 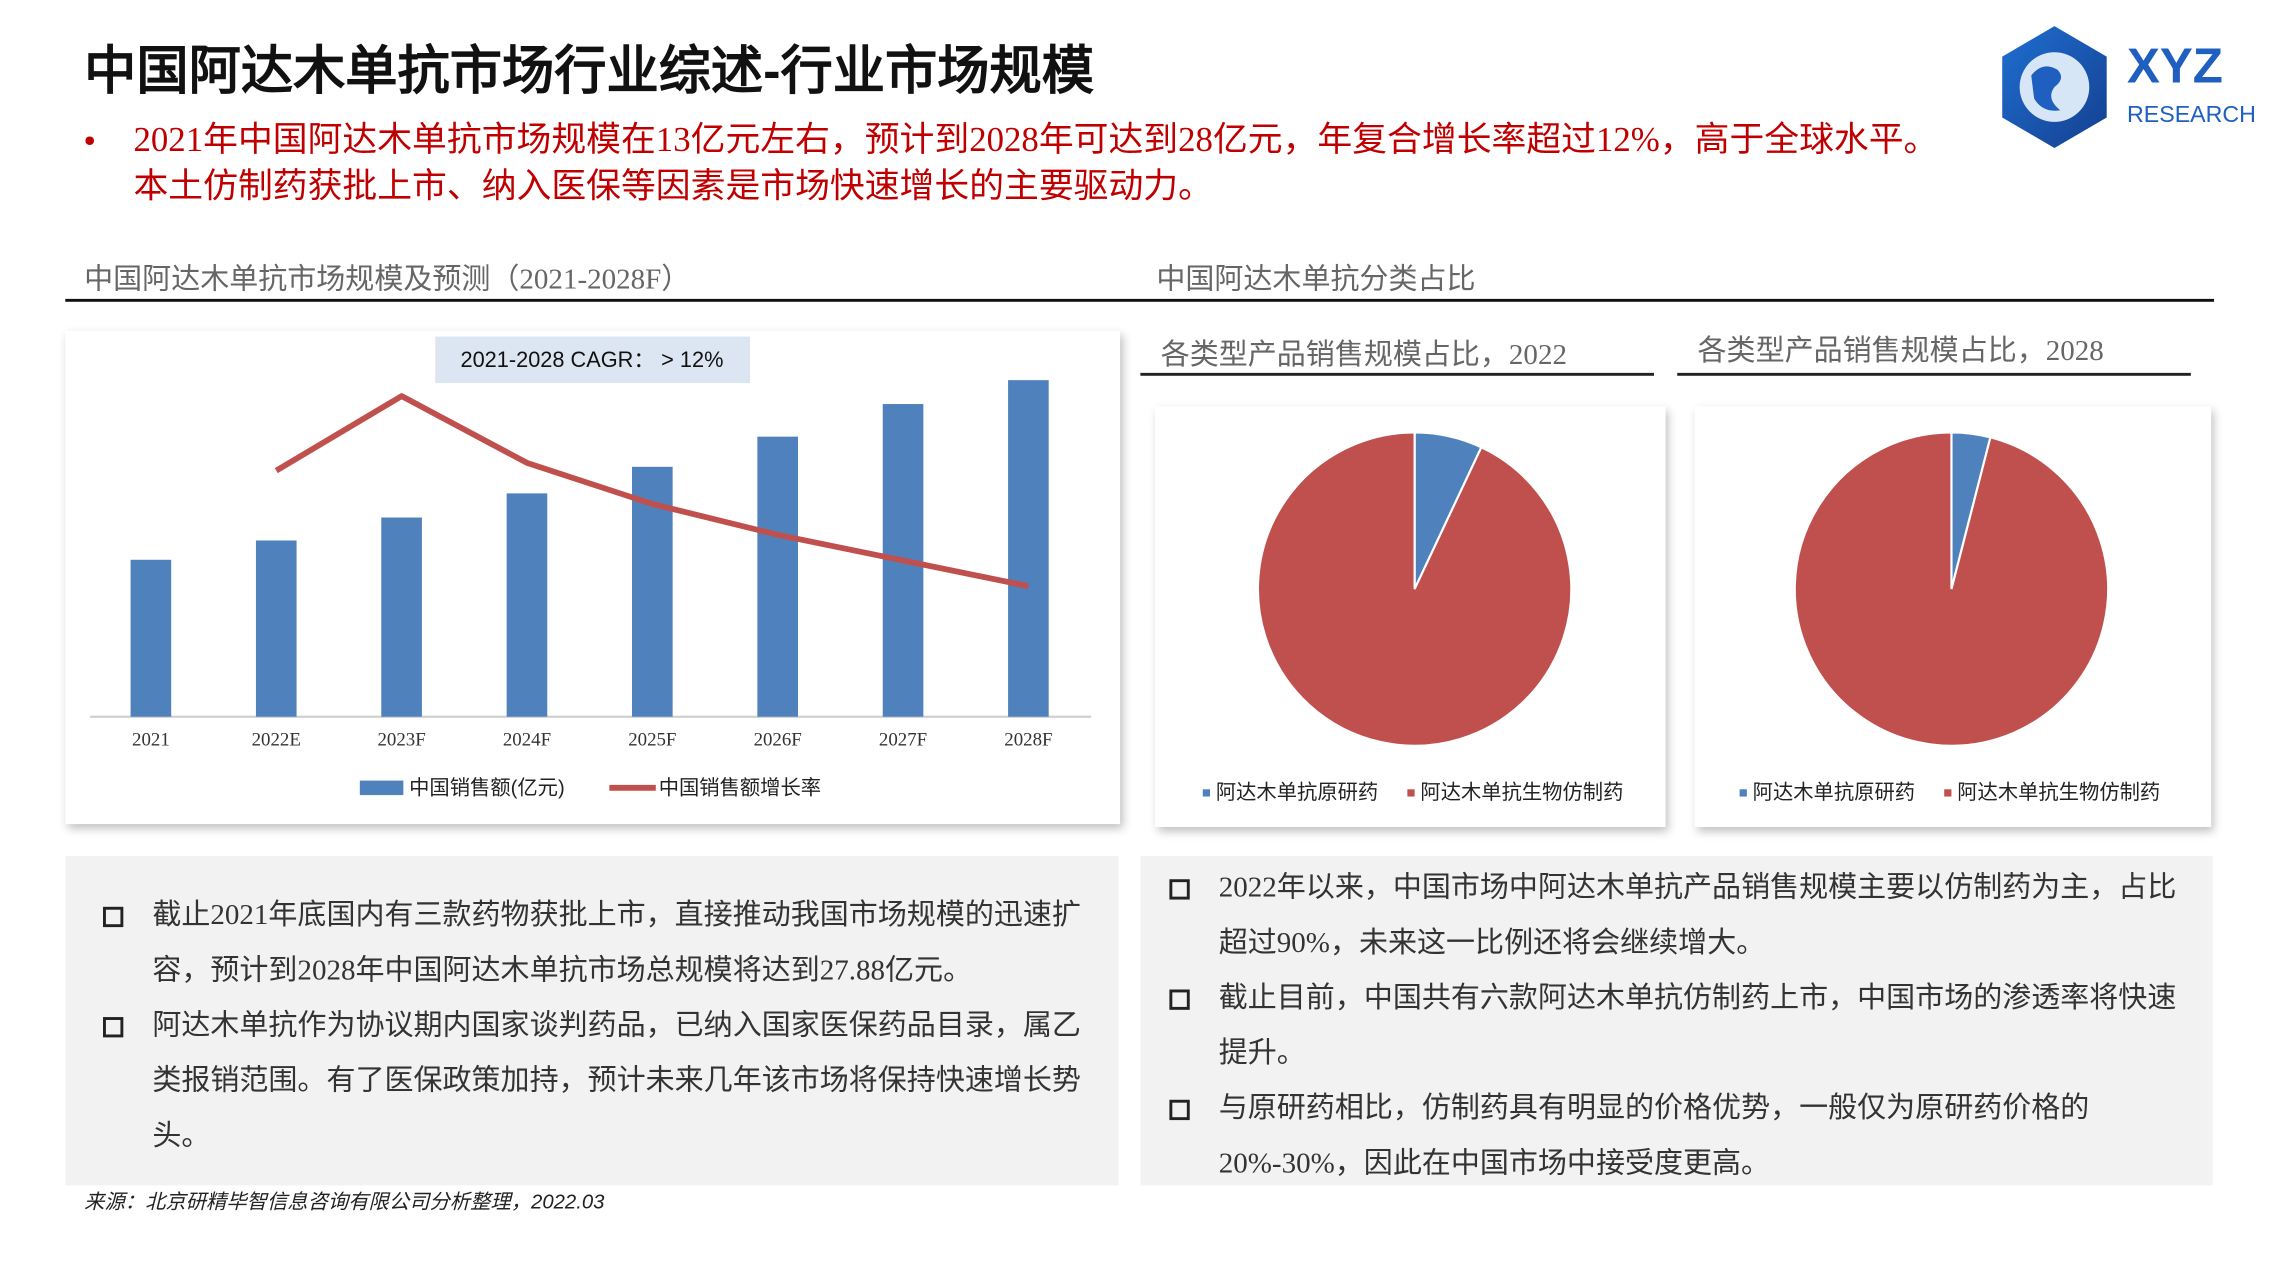 I want to click on x-tick-label: 2023F, so click(x=401, y=740).